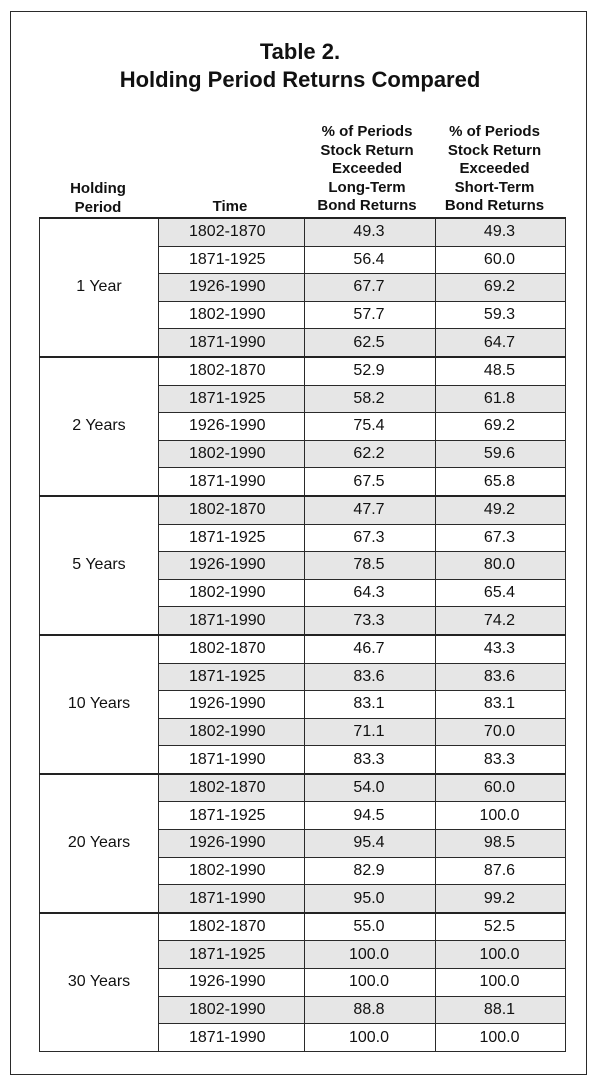  What do you see at coordinates (500, 871) in the screenshot?
I see `short-term-cell: 87.6` at bounding box center [500, 871].